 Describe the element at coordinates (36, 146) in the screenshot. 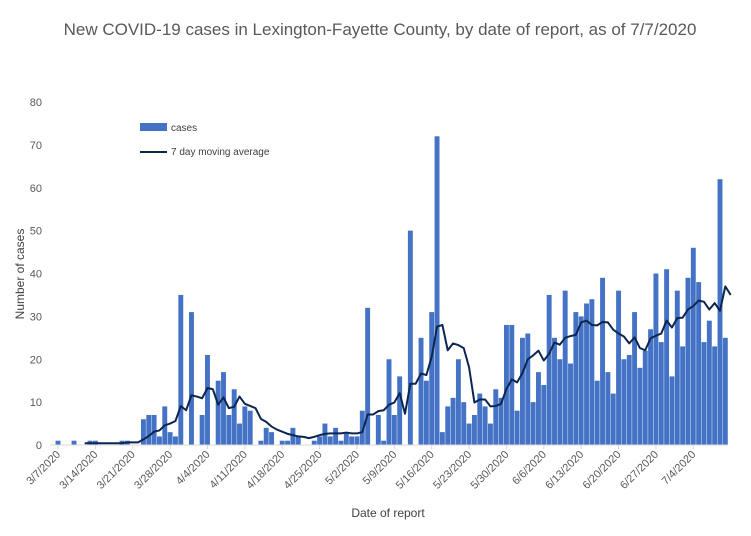

I see `y-tick-label: 70` at that location.